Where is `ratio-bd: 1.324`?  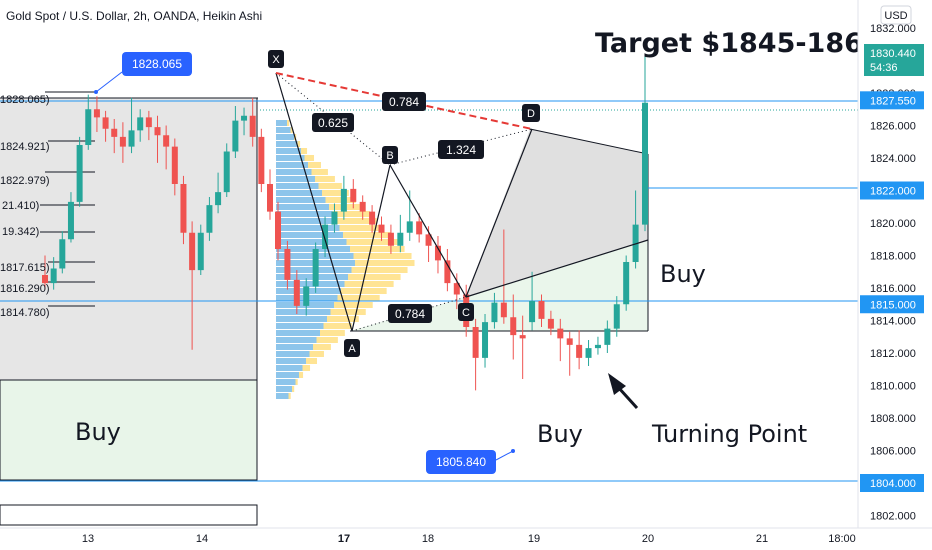 ratio-bd: 1.324 is located at coordinates (461, 150).